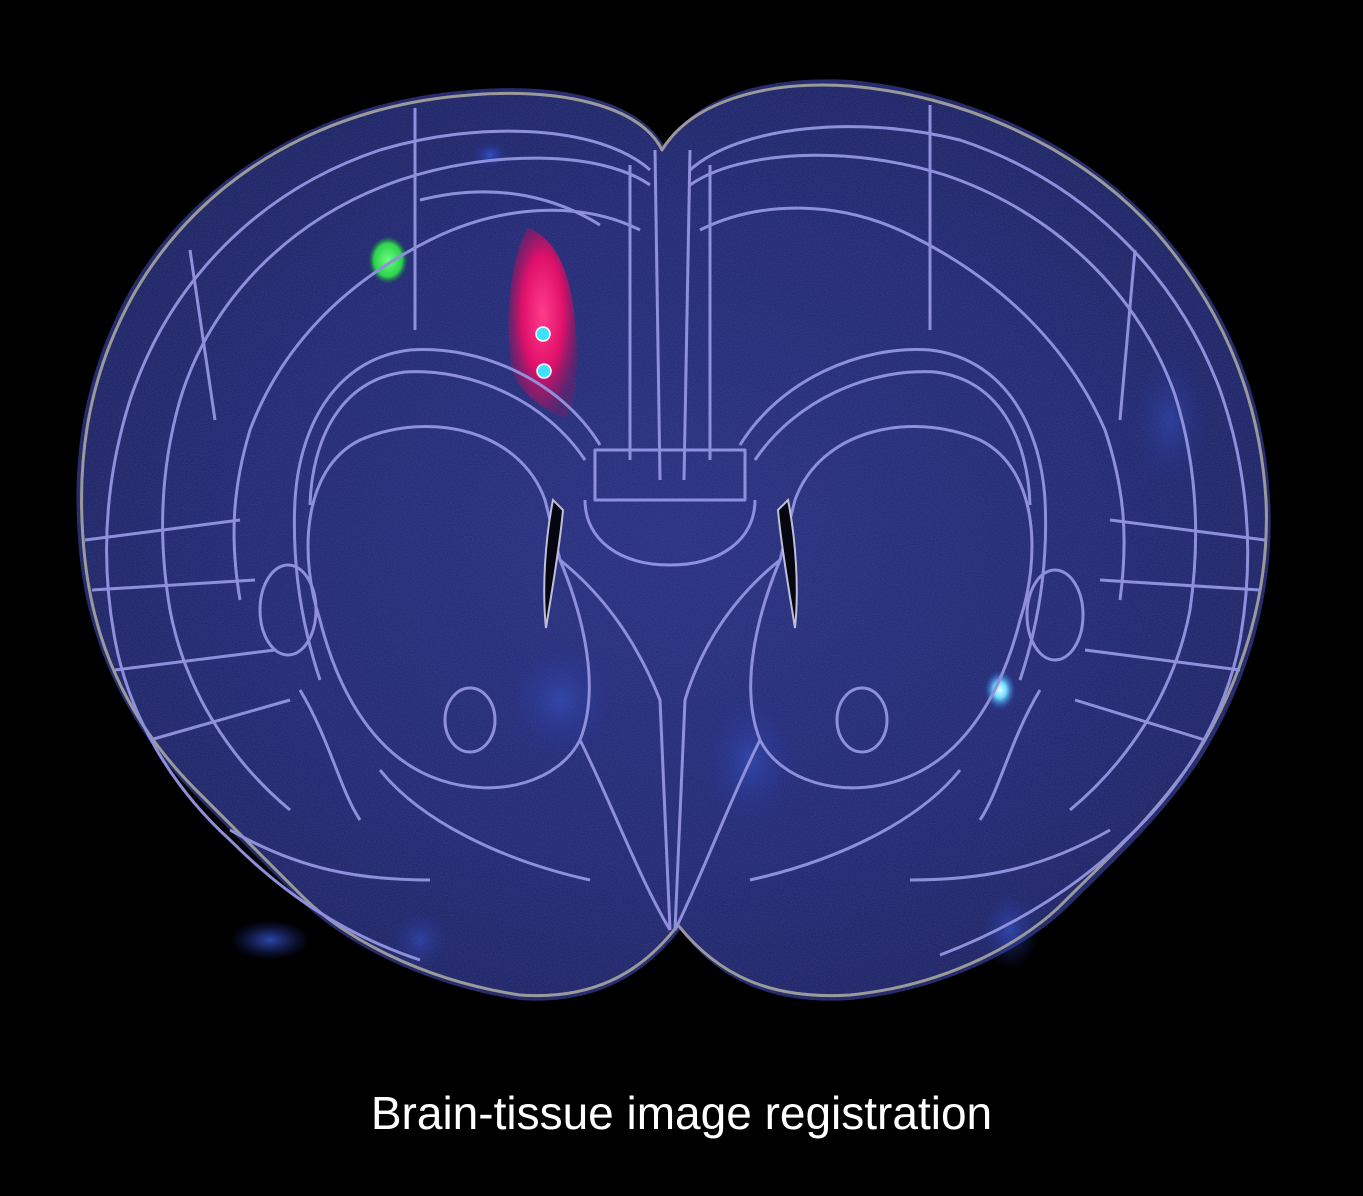 The width and height of the screenshot is (1363, 1196). Describe the element at coordinates (670, 563) in the screenshot. I see `lateral-ventricles` at that location.